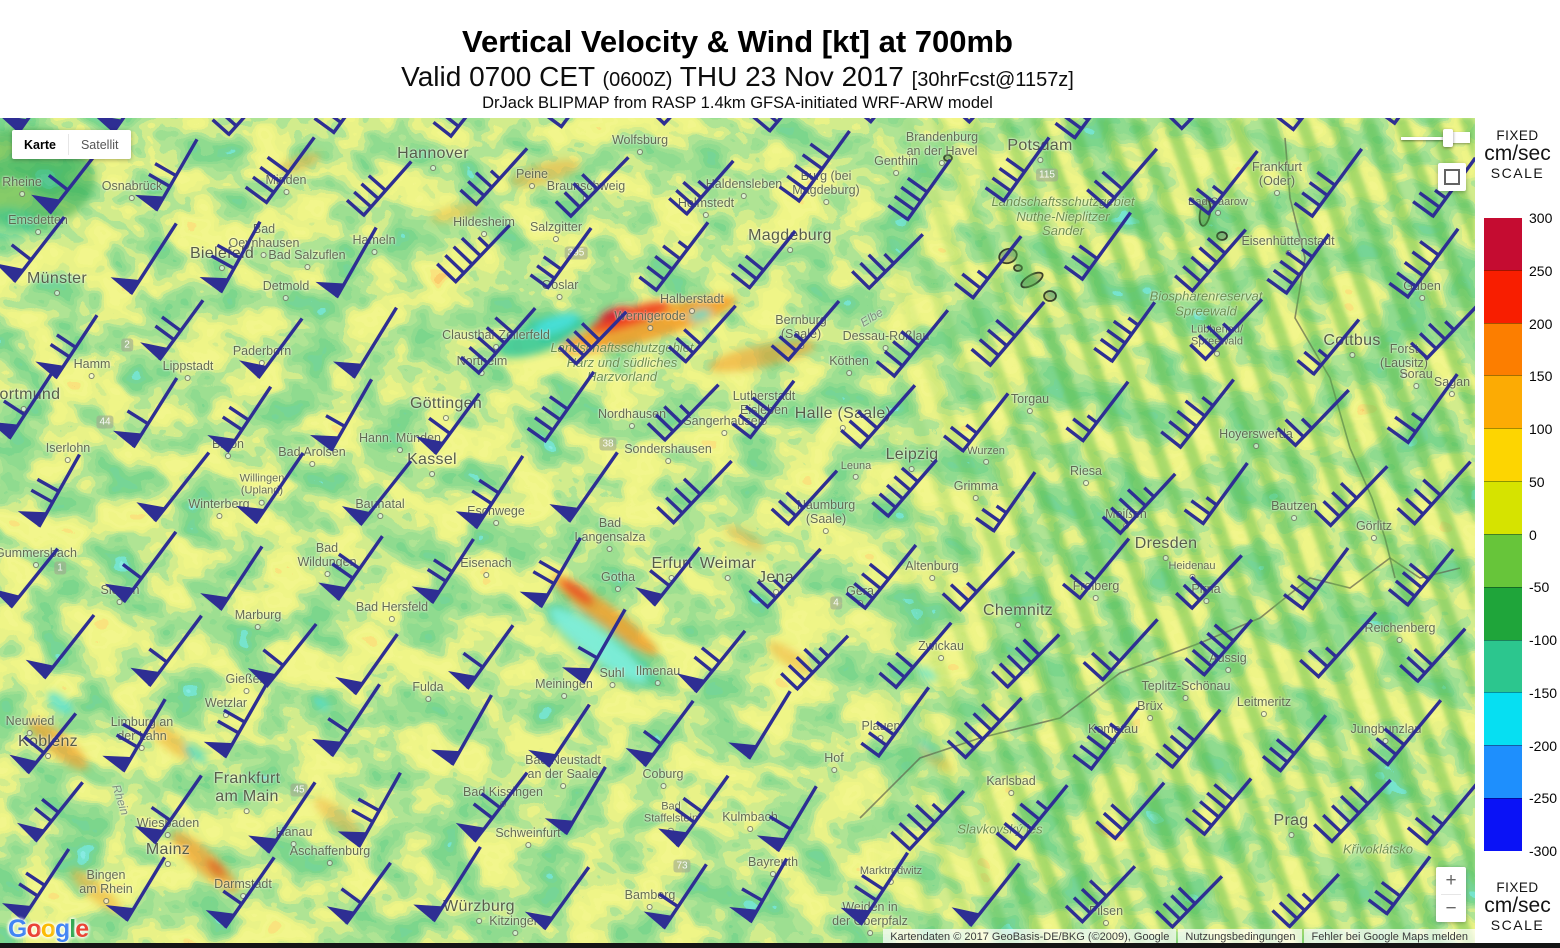 This screenshot has width=1560, height=948. What do you see at coordinates (1264, 706) in the screenshot?
I see `city-label: Leitmeritz` at bounding box center [1264, 706].